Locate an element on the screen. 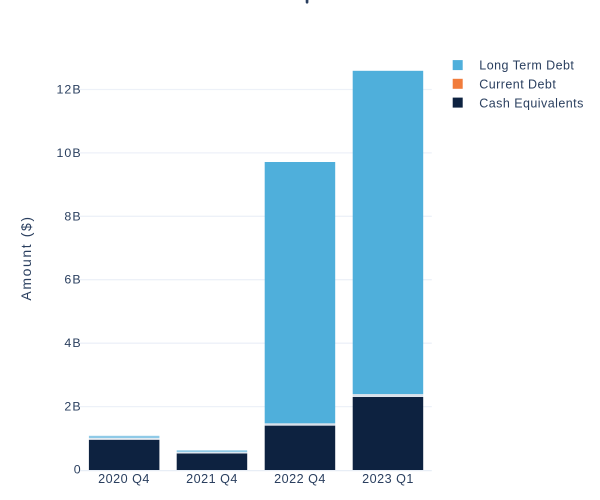 The height and width of the screenshot is (500, 600). svg-text: 8B is located at coordinates (72, 216).